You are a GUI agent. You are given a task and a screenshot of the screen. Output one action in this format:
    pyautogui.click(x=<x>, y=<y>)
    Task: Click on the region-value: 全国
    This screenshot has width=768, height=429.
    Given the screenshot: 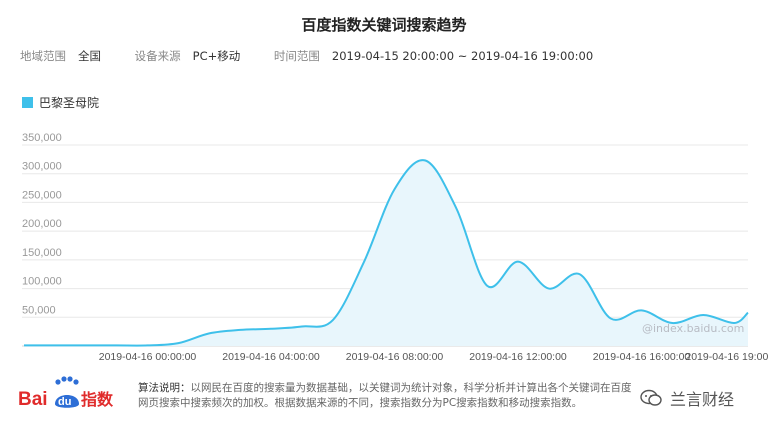 What is the action you would take?
    pyautogui.click(x=89, y=56)
    